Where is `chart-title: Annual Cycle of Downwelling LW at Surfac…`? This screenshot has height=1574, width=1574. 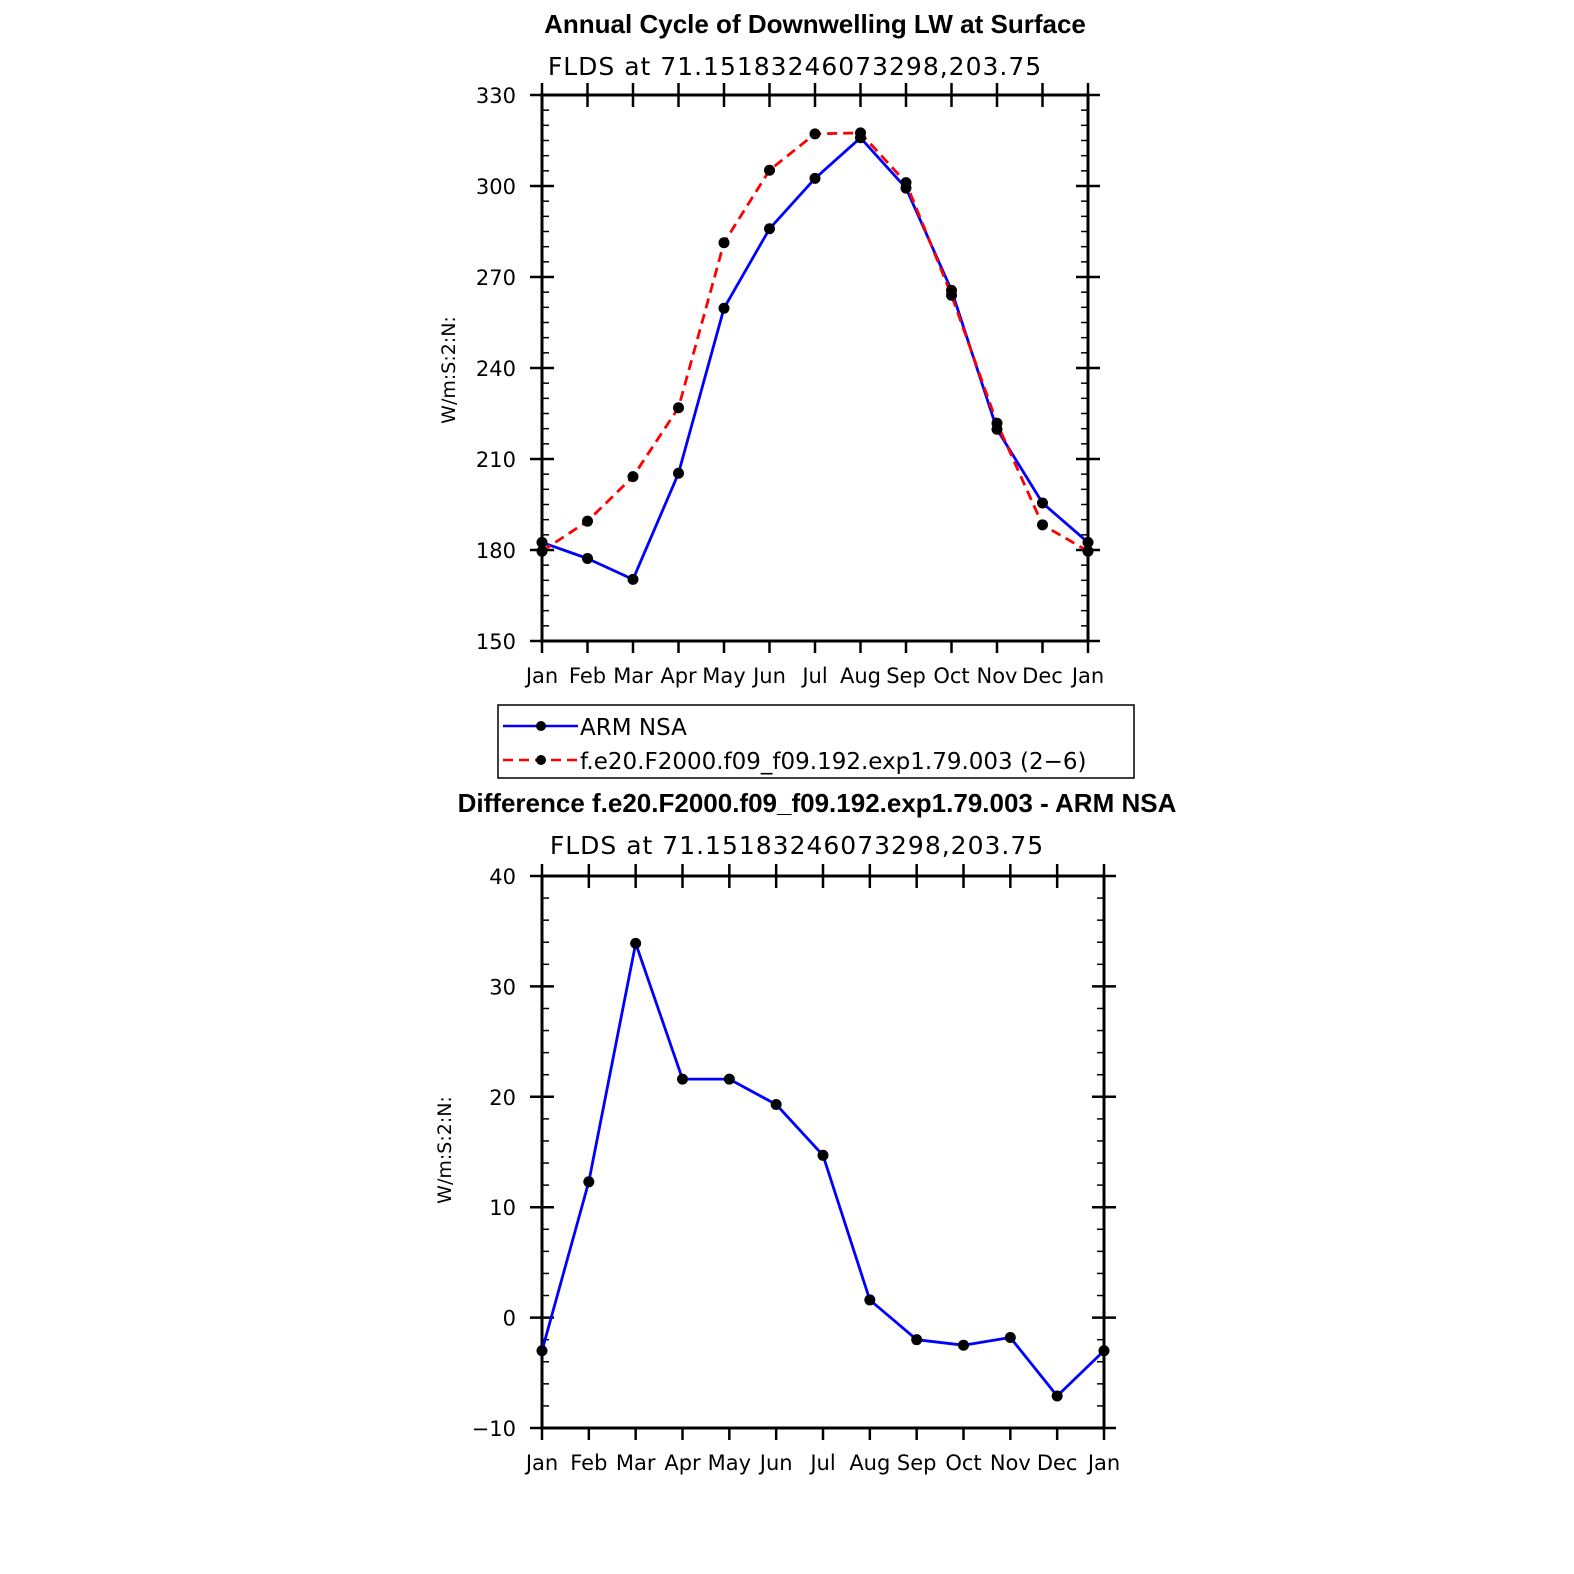
chart-title: Annual Cycle of Downwelling LW at Surfac… is located at coordinates (815, 24).